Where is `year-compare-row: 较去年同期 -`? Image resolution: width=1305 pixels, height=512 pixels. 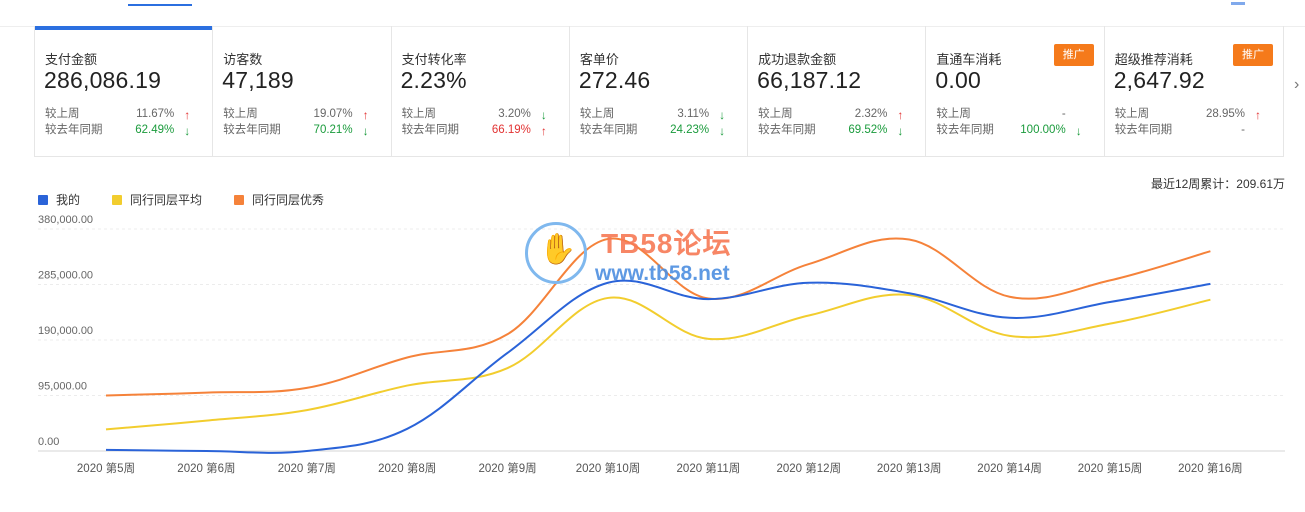
year-compare-row: 较去年同期 - is located at coordinates (1190, 130).